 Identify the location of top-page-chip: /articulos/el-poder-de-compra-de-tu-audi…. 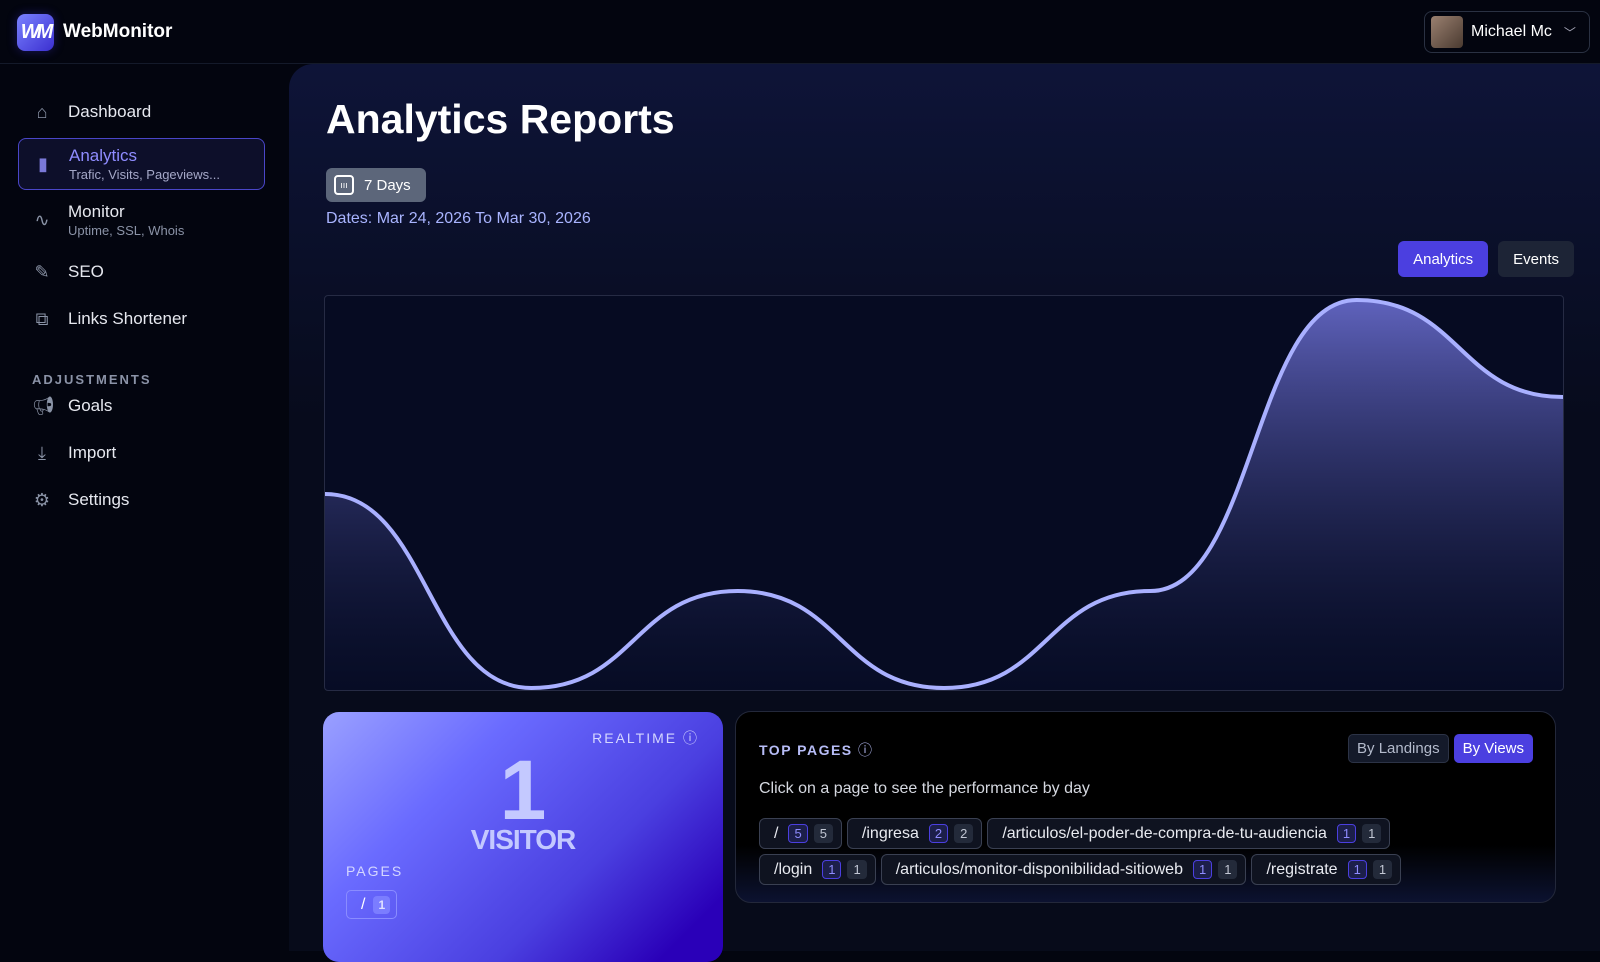
(1189, 833).